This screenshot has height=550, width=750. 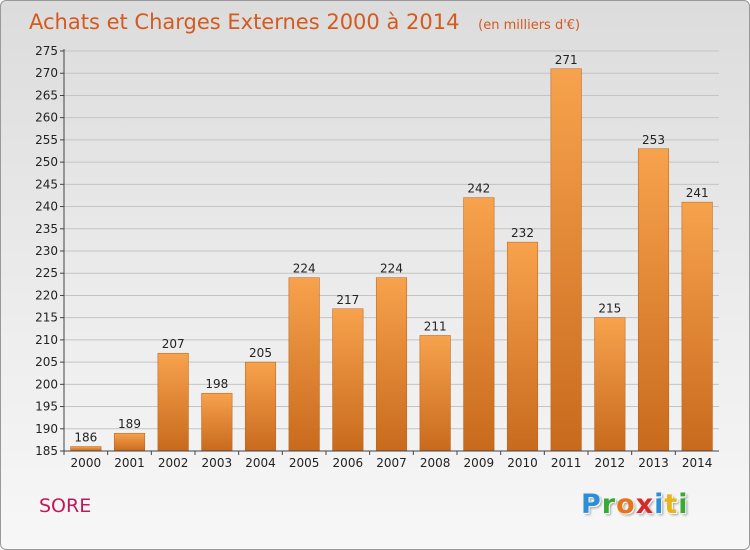 I want to click on bar-2003, so click(x=217, y=422).